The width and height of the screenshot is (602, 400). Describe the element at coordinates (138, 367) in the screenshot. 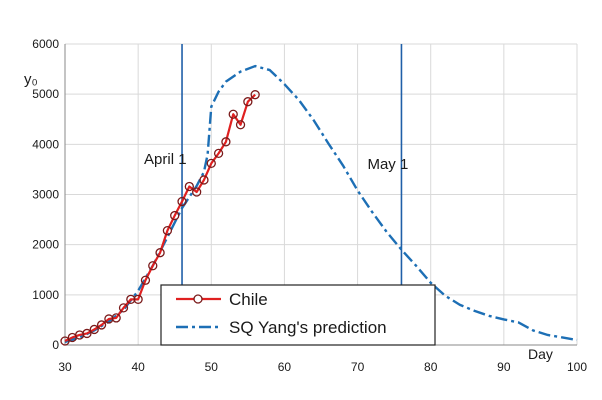

I see `x-tick-label: 40` at that location.